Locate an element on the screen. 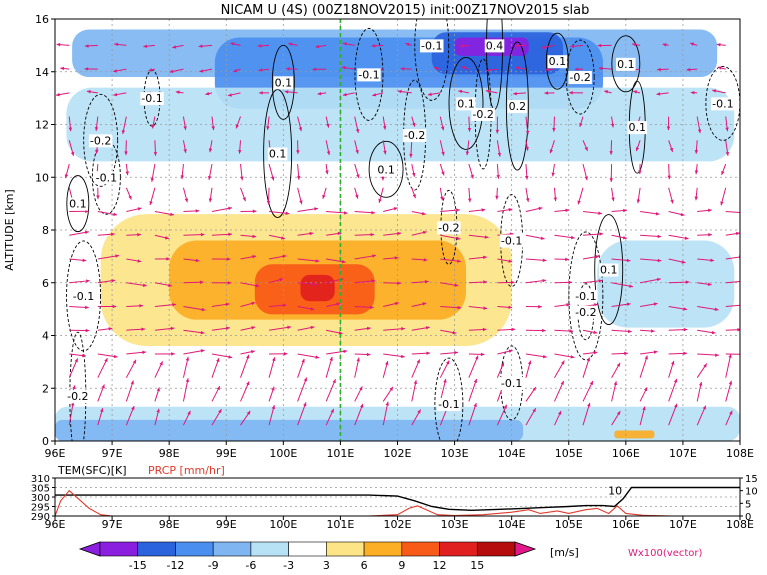 This screenshot has height=575, width=767. colorbar: -15 -12 -9 -6 -3 3 6 9 12 15 is located at coordinates (307, 556).